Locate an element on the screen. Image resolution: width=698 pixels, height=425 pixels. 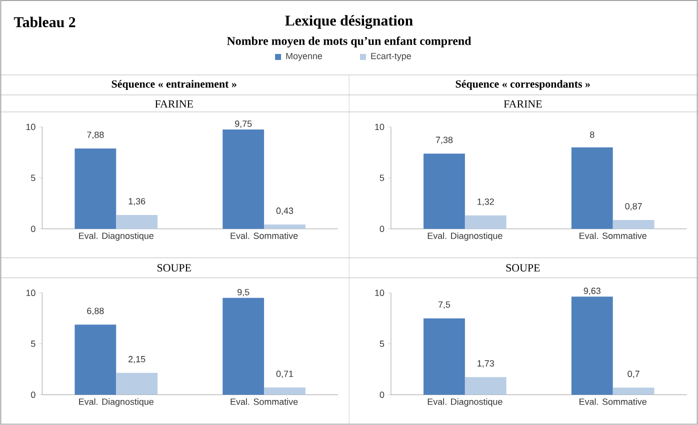
data-label: 0,7 is located at coordinates (634, 374).